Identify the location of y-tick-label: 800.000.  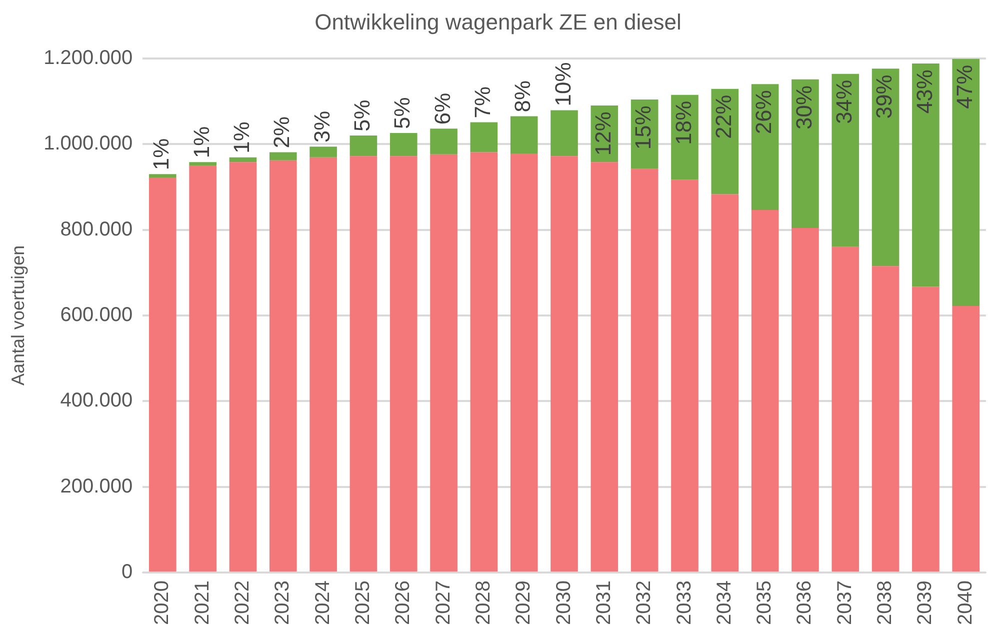
(96, 229).